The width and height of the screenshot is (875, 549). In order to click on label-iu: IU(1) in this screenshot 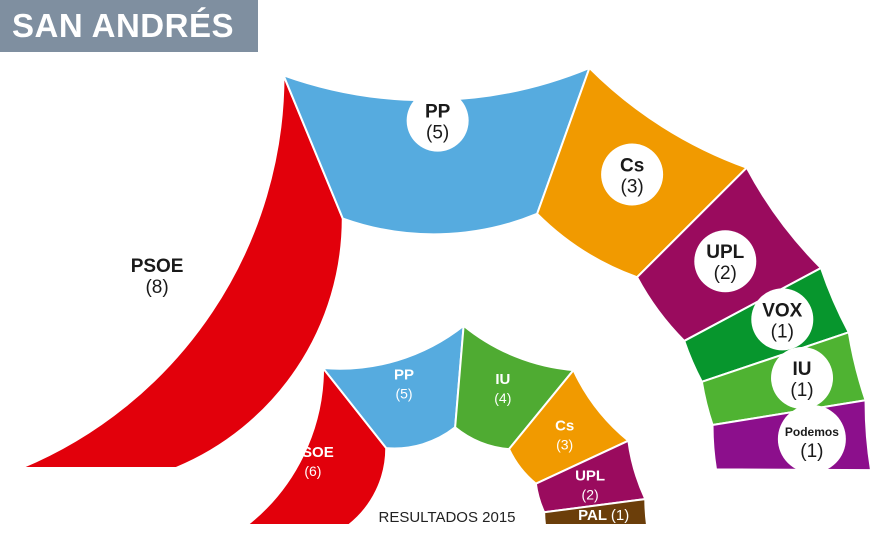, I will do `click(802, 377)`.